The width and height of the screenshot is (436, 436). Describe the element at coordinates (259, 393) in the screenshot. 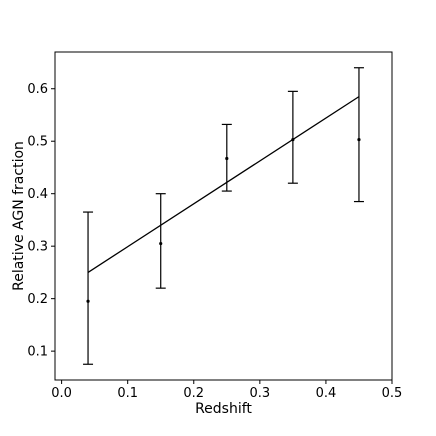

I see `x-tick-label: 0.3` at that location.